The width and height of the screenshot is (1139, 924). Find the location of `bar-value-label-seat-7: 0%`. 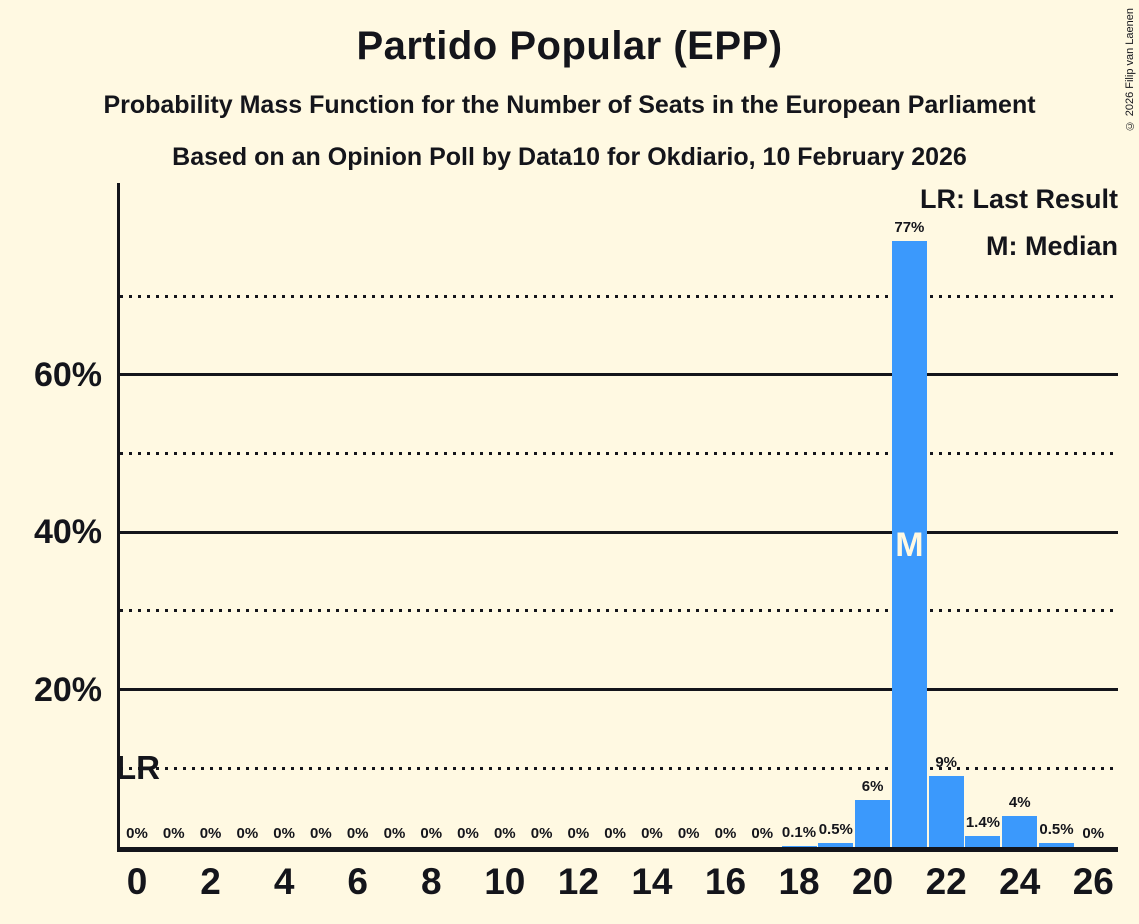

bar-value-label-seat-7: 0% is located at coordinates (394, 833).